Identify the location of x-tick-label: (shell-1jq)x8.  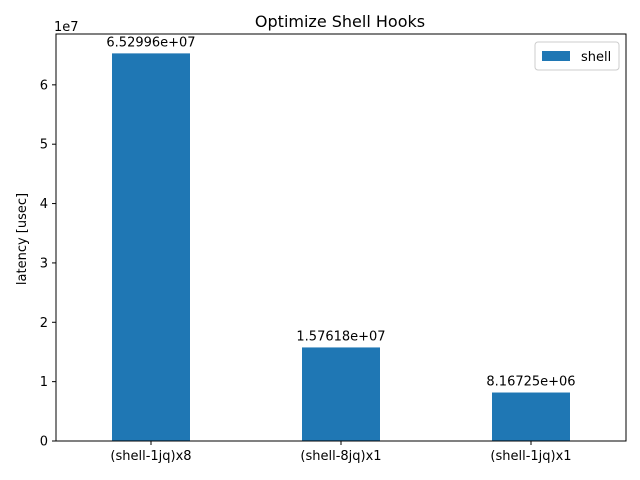
(150, 456).